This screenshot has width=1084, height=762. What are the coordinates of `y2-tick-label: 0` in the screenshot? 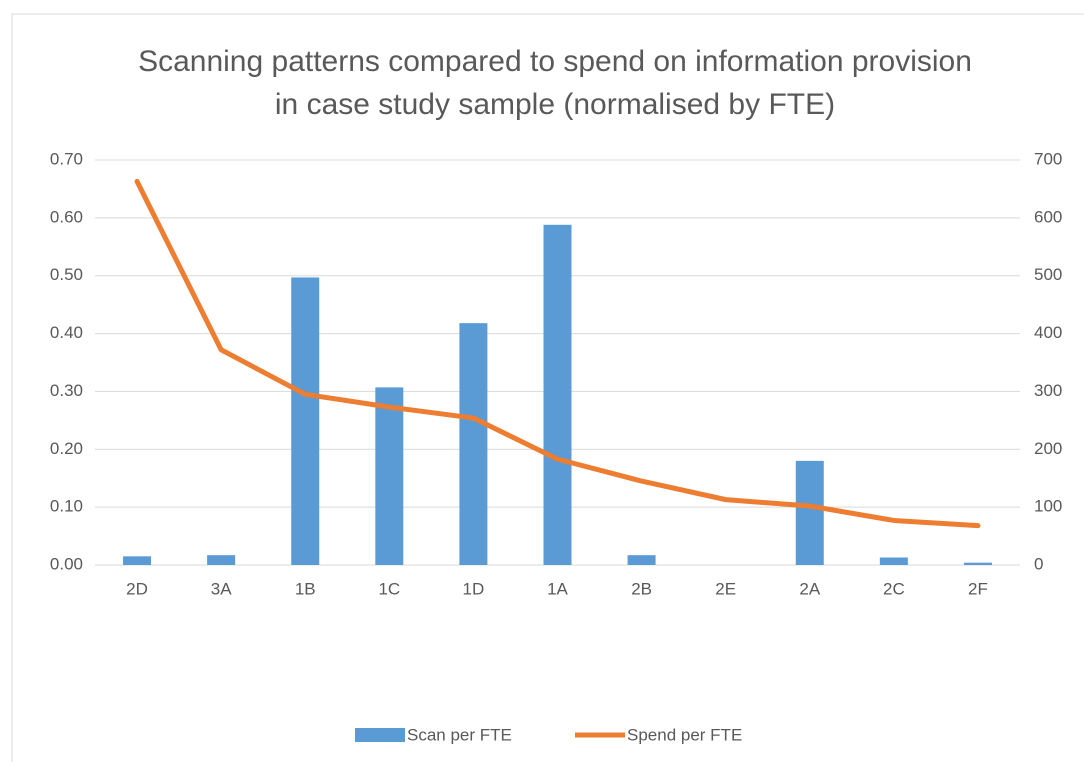 It's located at (1038, 563).